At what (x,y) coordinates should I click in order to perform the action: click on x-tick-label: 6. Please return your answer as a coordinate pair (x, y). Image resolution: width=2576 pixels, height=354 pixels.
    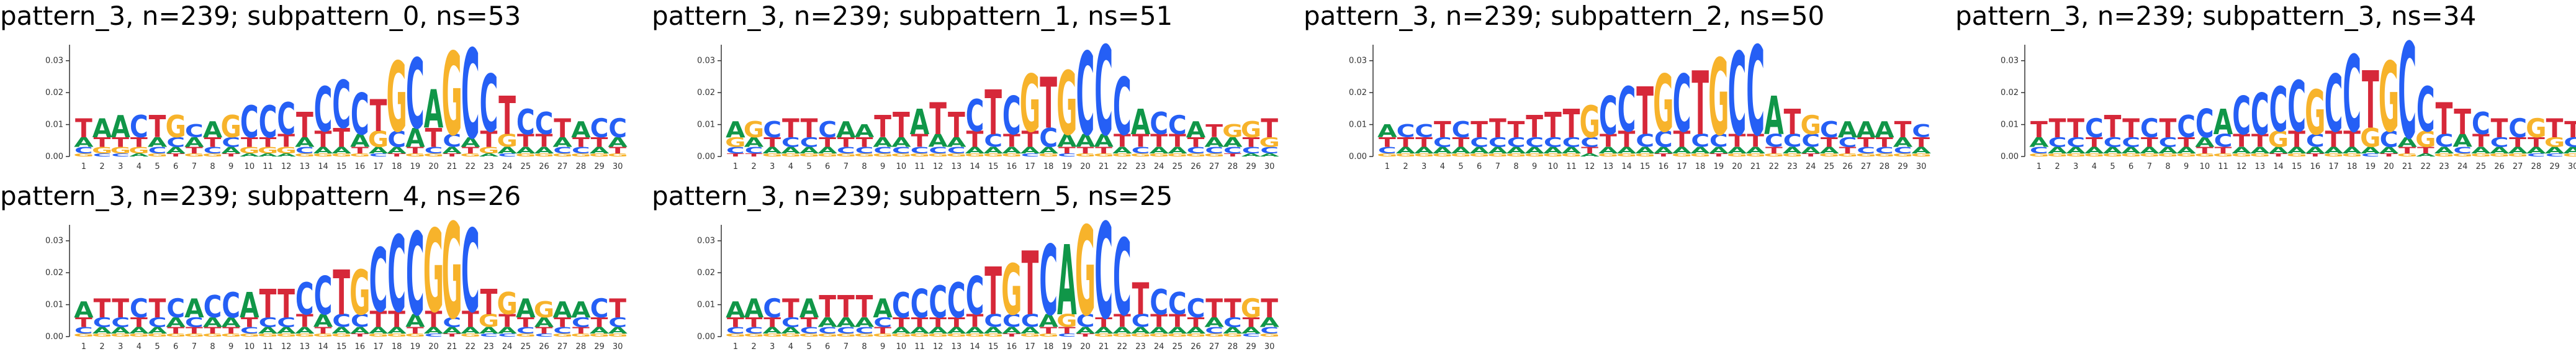
    Looking at the image, I should click on (175, 166).